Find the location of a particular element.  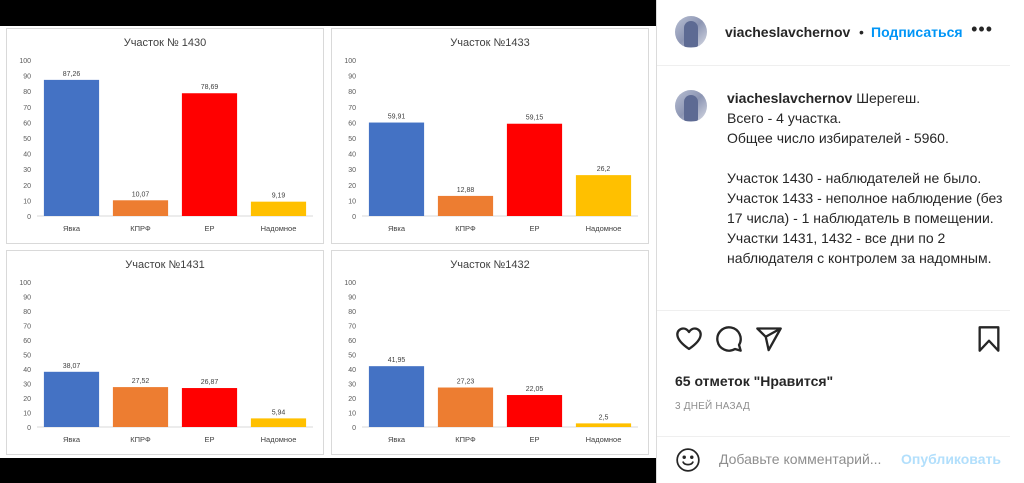

y-tick-label: 90 is located at coordinates (27, 77).